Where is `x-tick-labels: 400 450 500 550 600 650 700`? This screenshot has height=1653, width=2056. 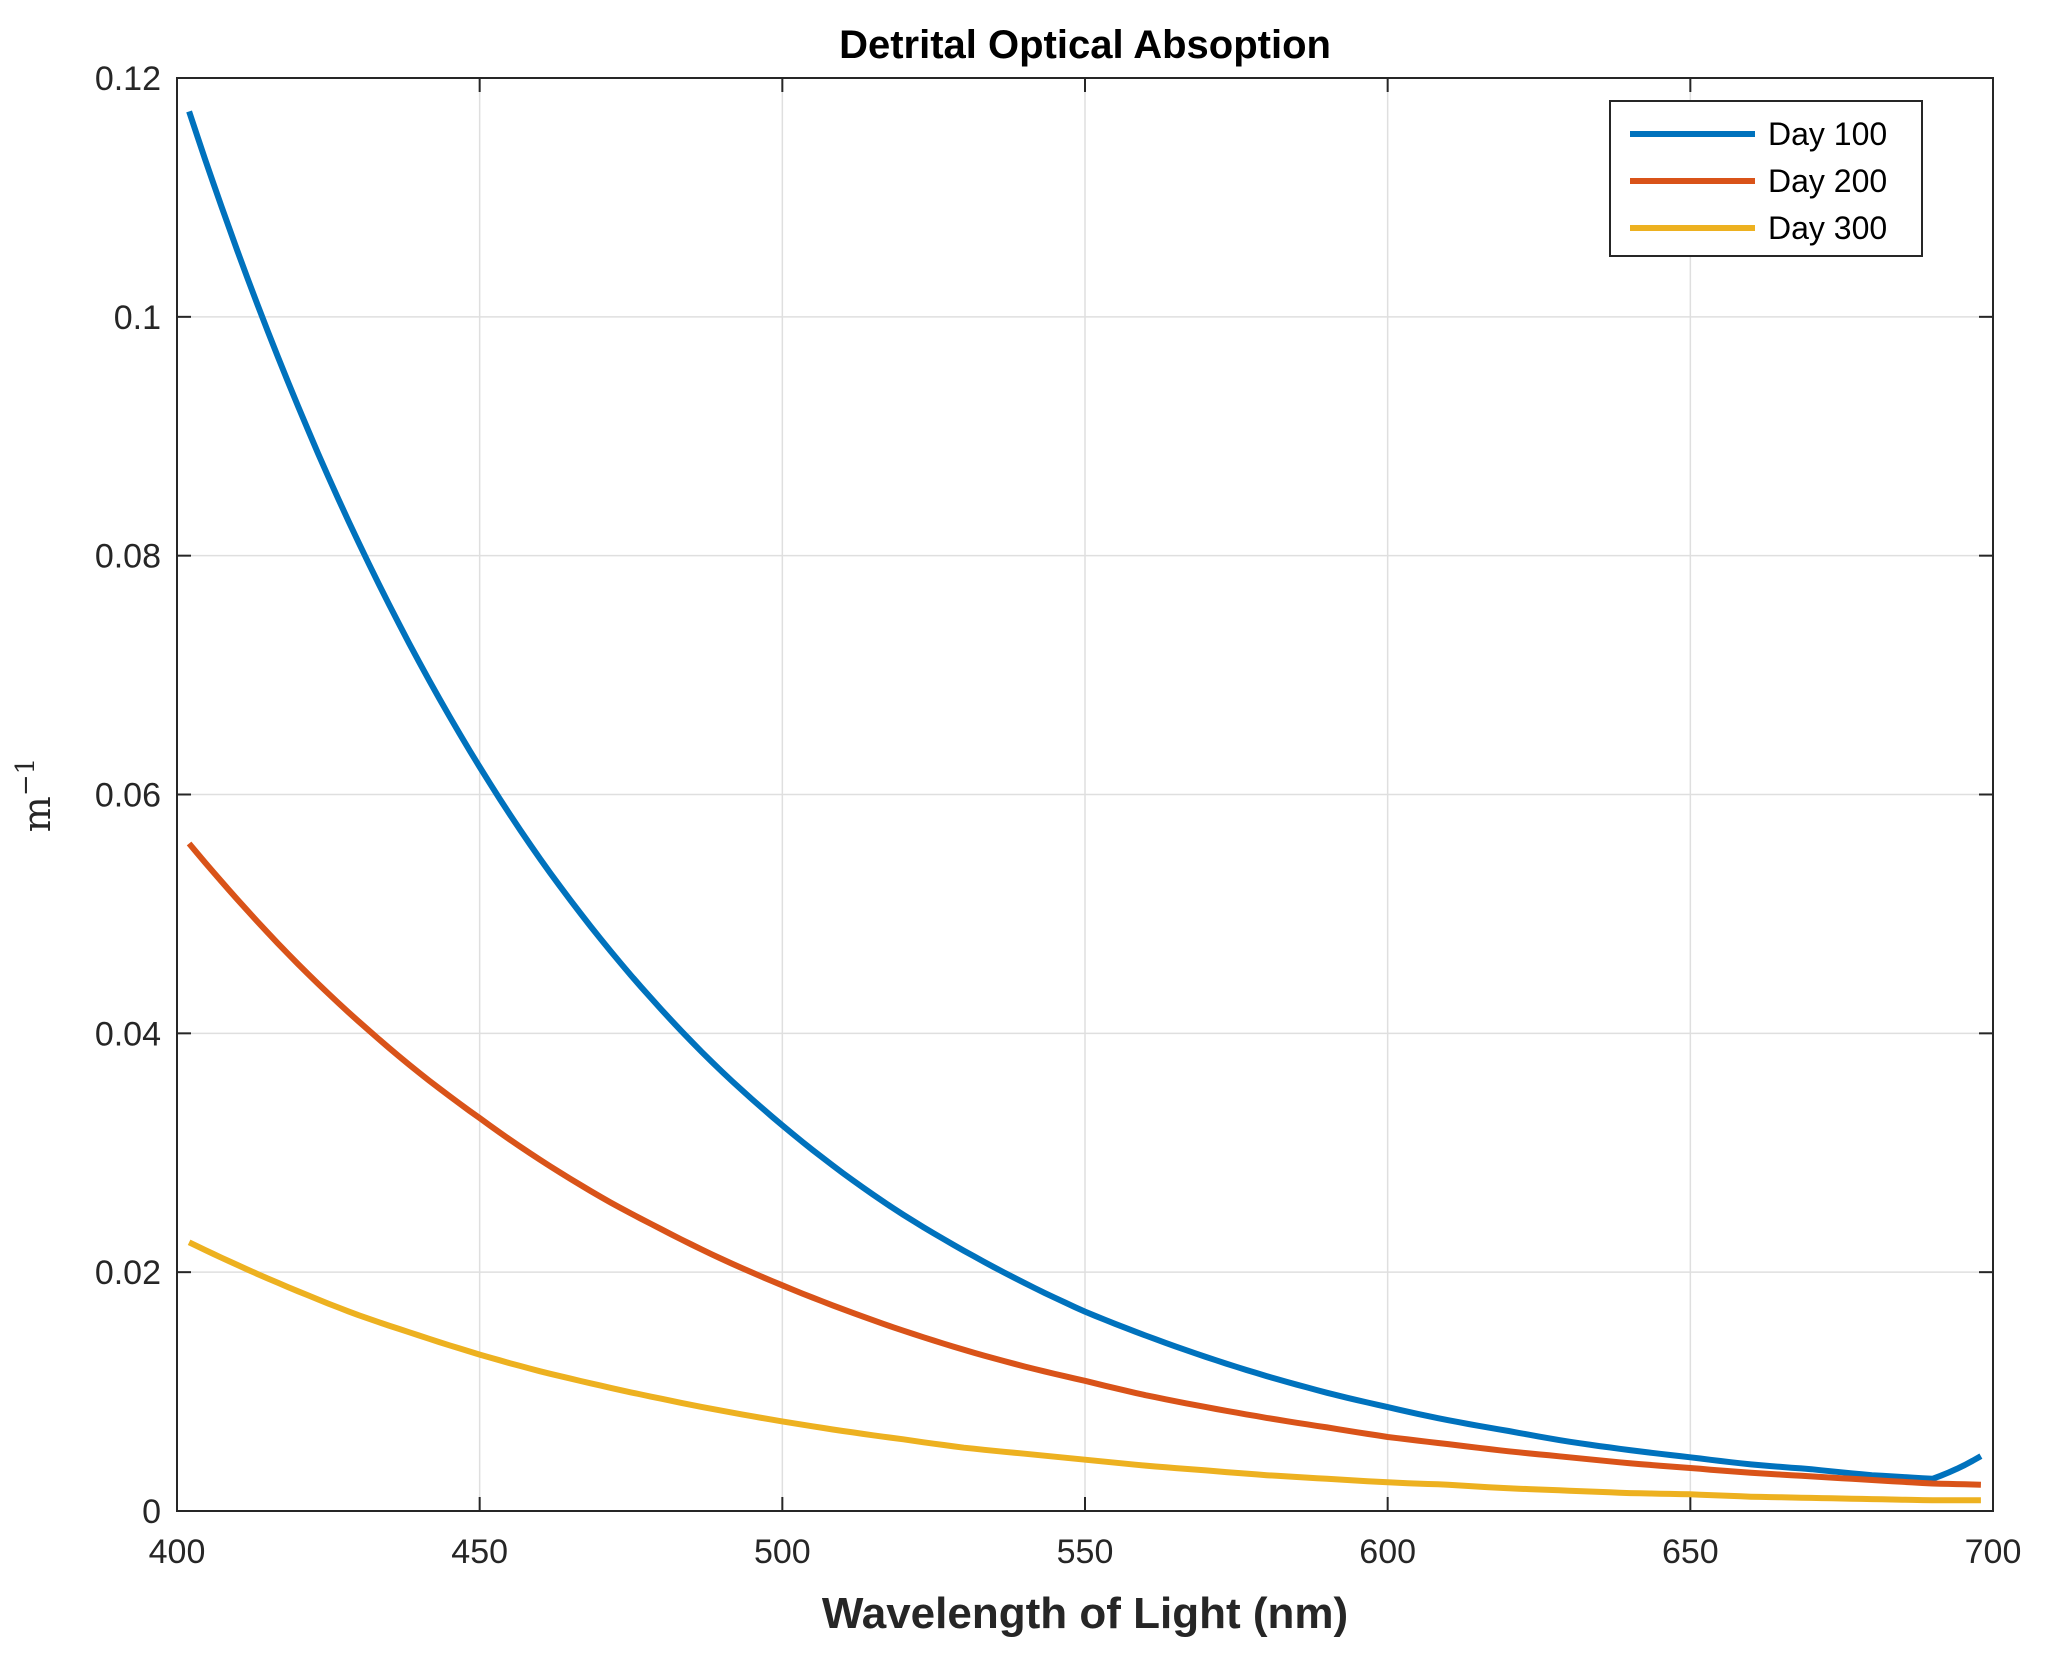
x-tick-labels: 400 450 500 550 600 650 700 is located at coordinates (1085, 1552).